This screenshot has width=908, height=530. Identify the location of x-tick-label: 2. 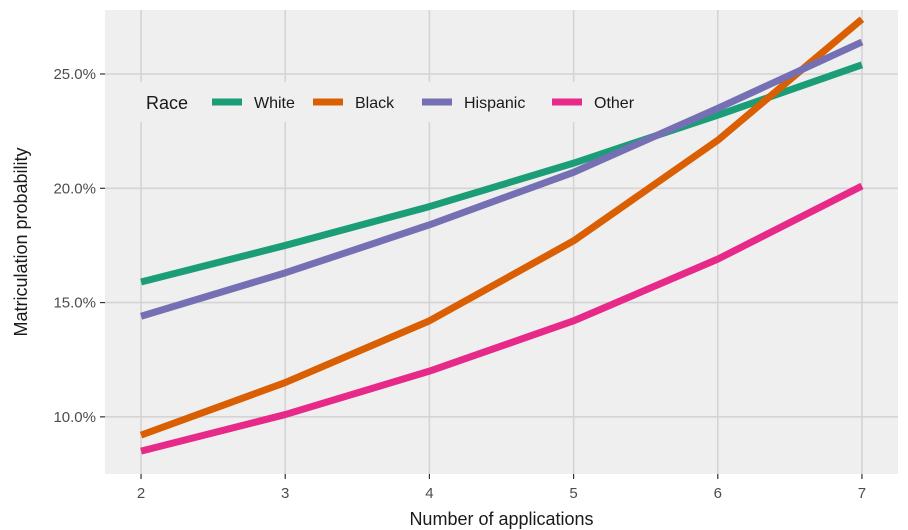
(141, 493).